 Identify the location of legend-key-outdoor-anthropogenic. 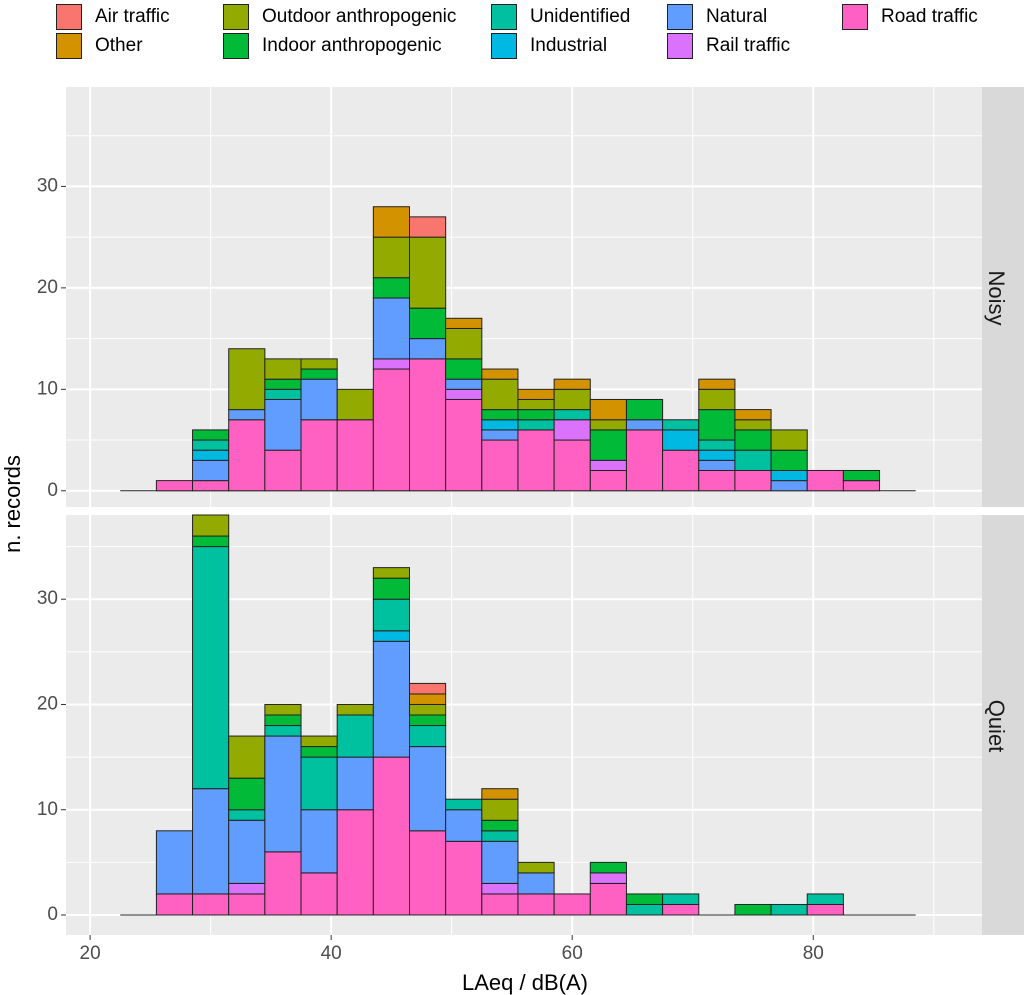
(236, 17).